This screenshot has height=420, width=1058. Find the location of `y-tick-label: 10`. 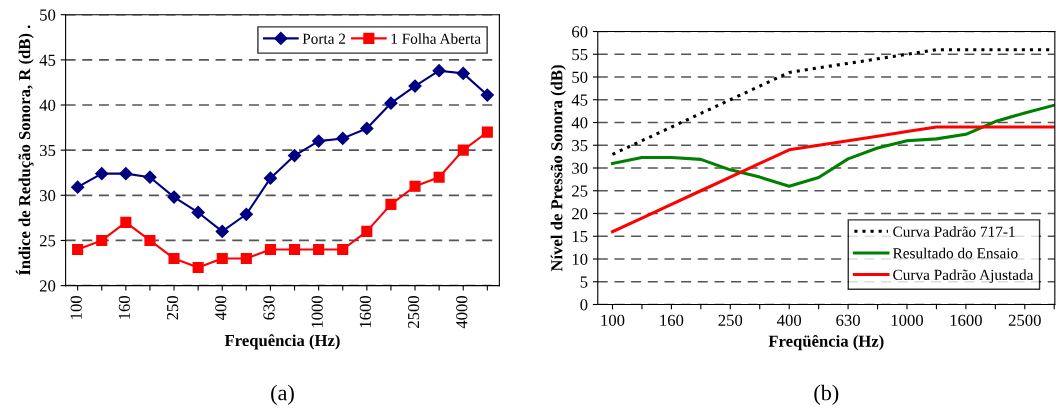

y-tick-label: 10 is located at coordinates (580, 259).